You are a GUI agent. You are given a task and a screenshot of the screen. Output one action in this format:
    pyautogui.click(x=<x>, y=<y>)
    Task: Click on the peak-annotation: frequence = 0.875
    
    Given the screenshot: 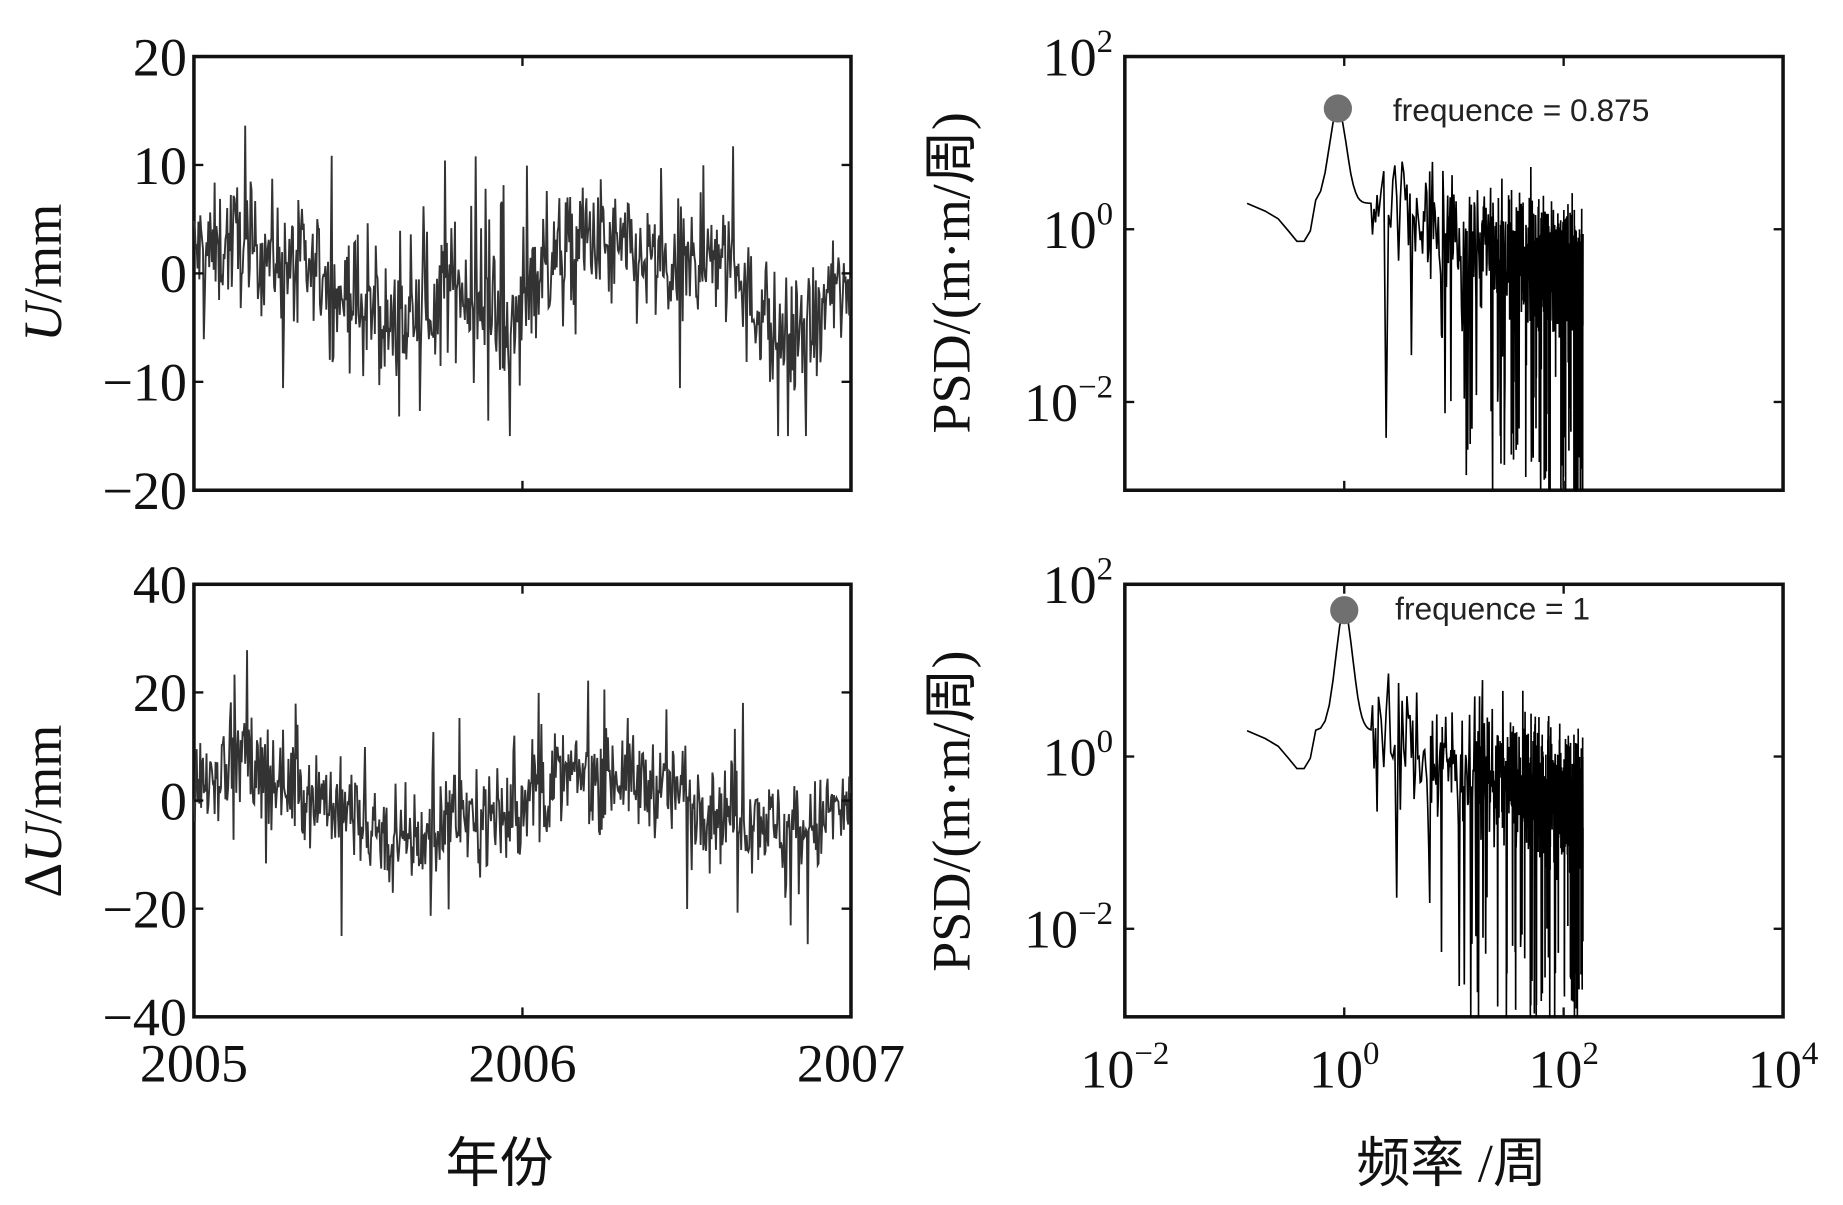 What is the action you would take?
    pyautogui.click(x=1521, y=110)
    